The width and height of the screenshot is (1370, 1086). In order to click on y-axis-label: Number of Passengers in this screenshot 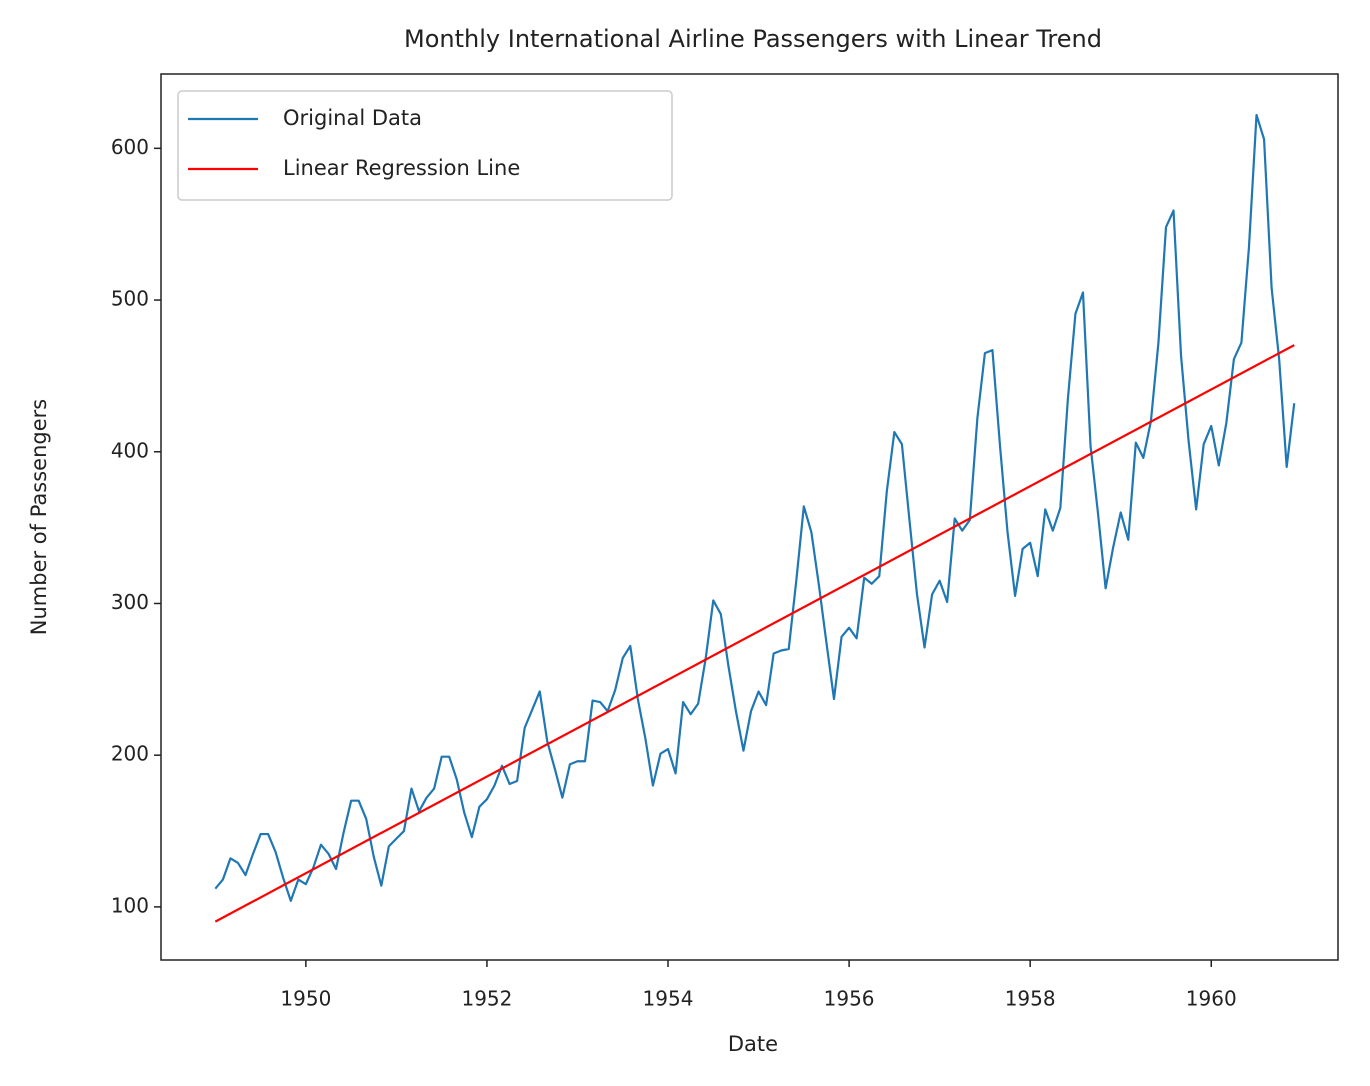, I will do `click(39, 517)`.